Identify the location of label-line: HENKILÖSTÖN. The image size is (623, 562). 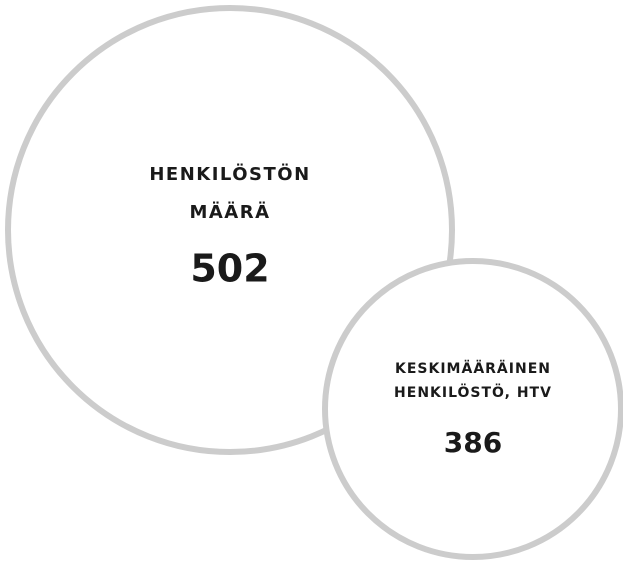
(229, 174).